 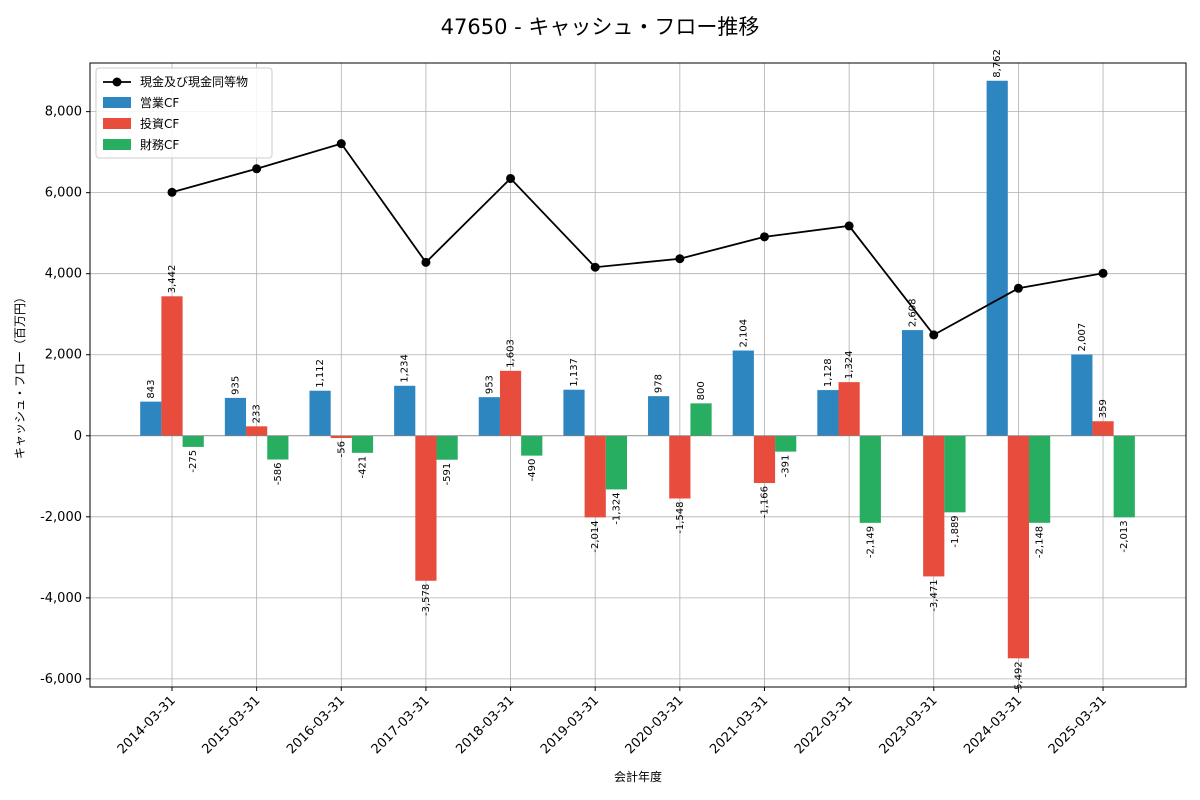 What do you see at coordinates (78, 436) in the screenshot?
I see `y-tick-label: 0` at bounding box center [78, 436].